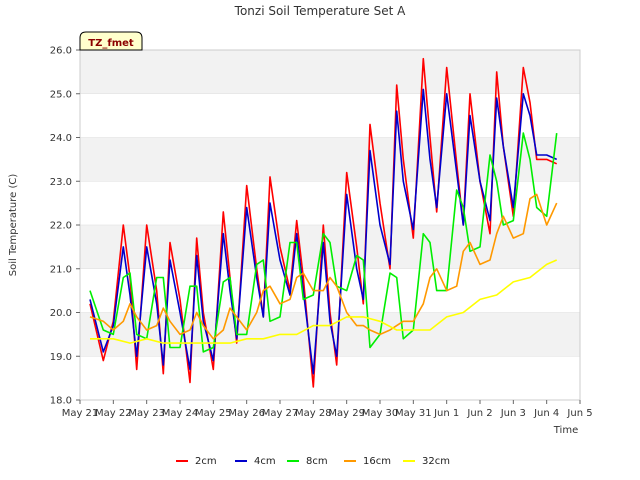 The width and height of the screenshot is (640, 480). What do you see at coordinates (61, 401) in the screenshot?
I see `y-tick-label: 18.0` at bounding box center [61, 401].